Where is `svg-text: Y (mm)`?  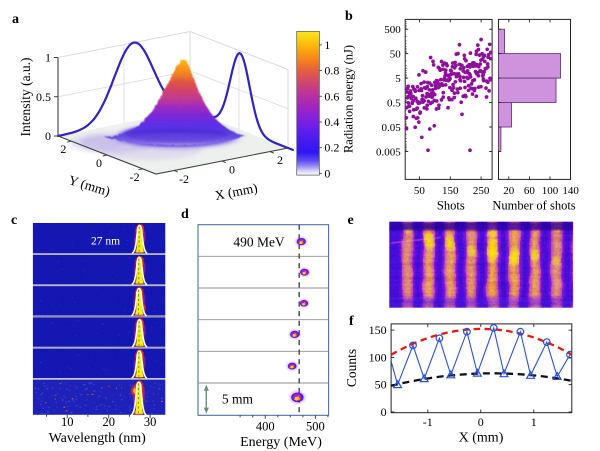 svg-text: Y (mm) is located at coordinates (89, 185).